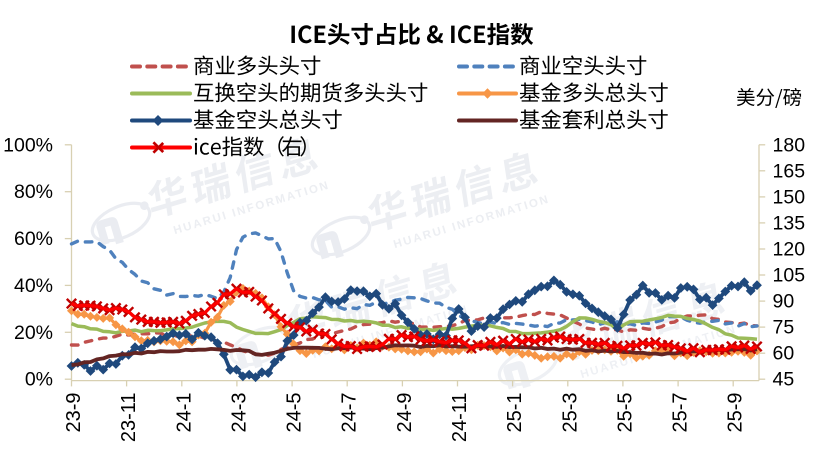  What do you see at coordinates (184, 413) in the screenshot?
I see `svg-text: 24-1` at bounding box center [184, 413].